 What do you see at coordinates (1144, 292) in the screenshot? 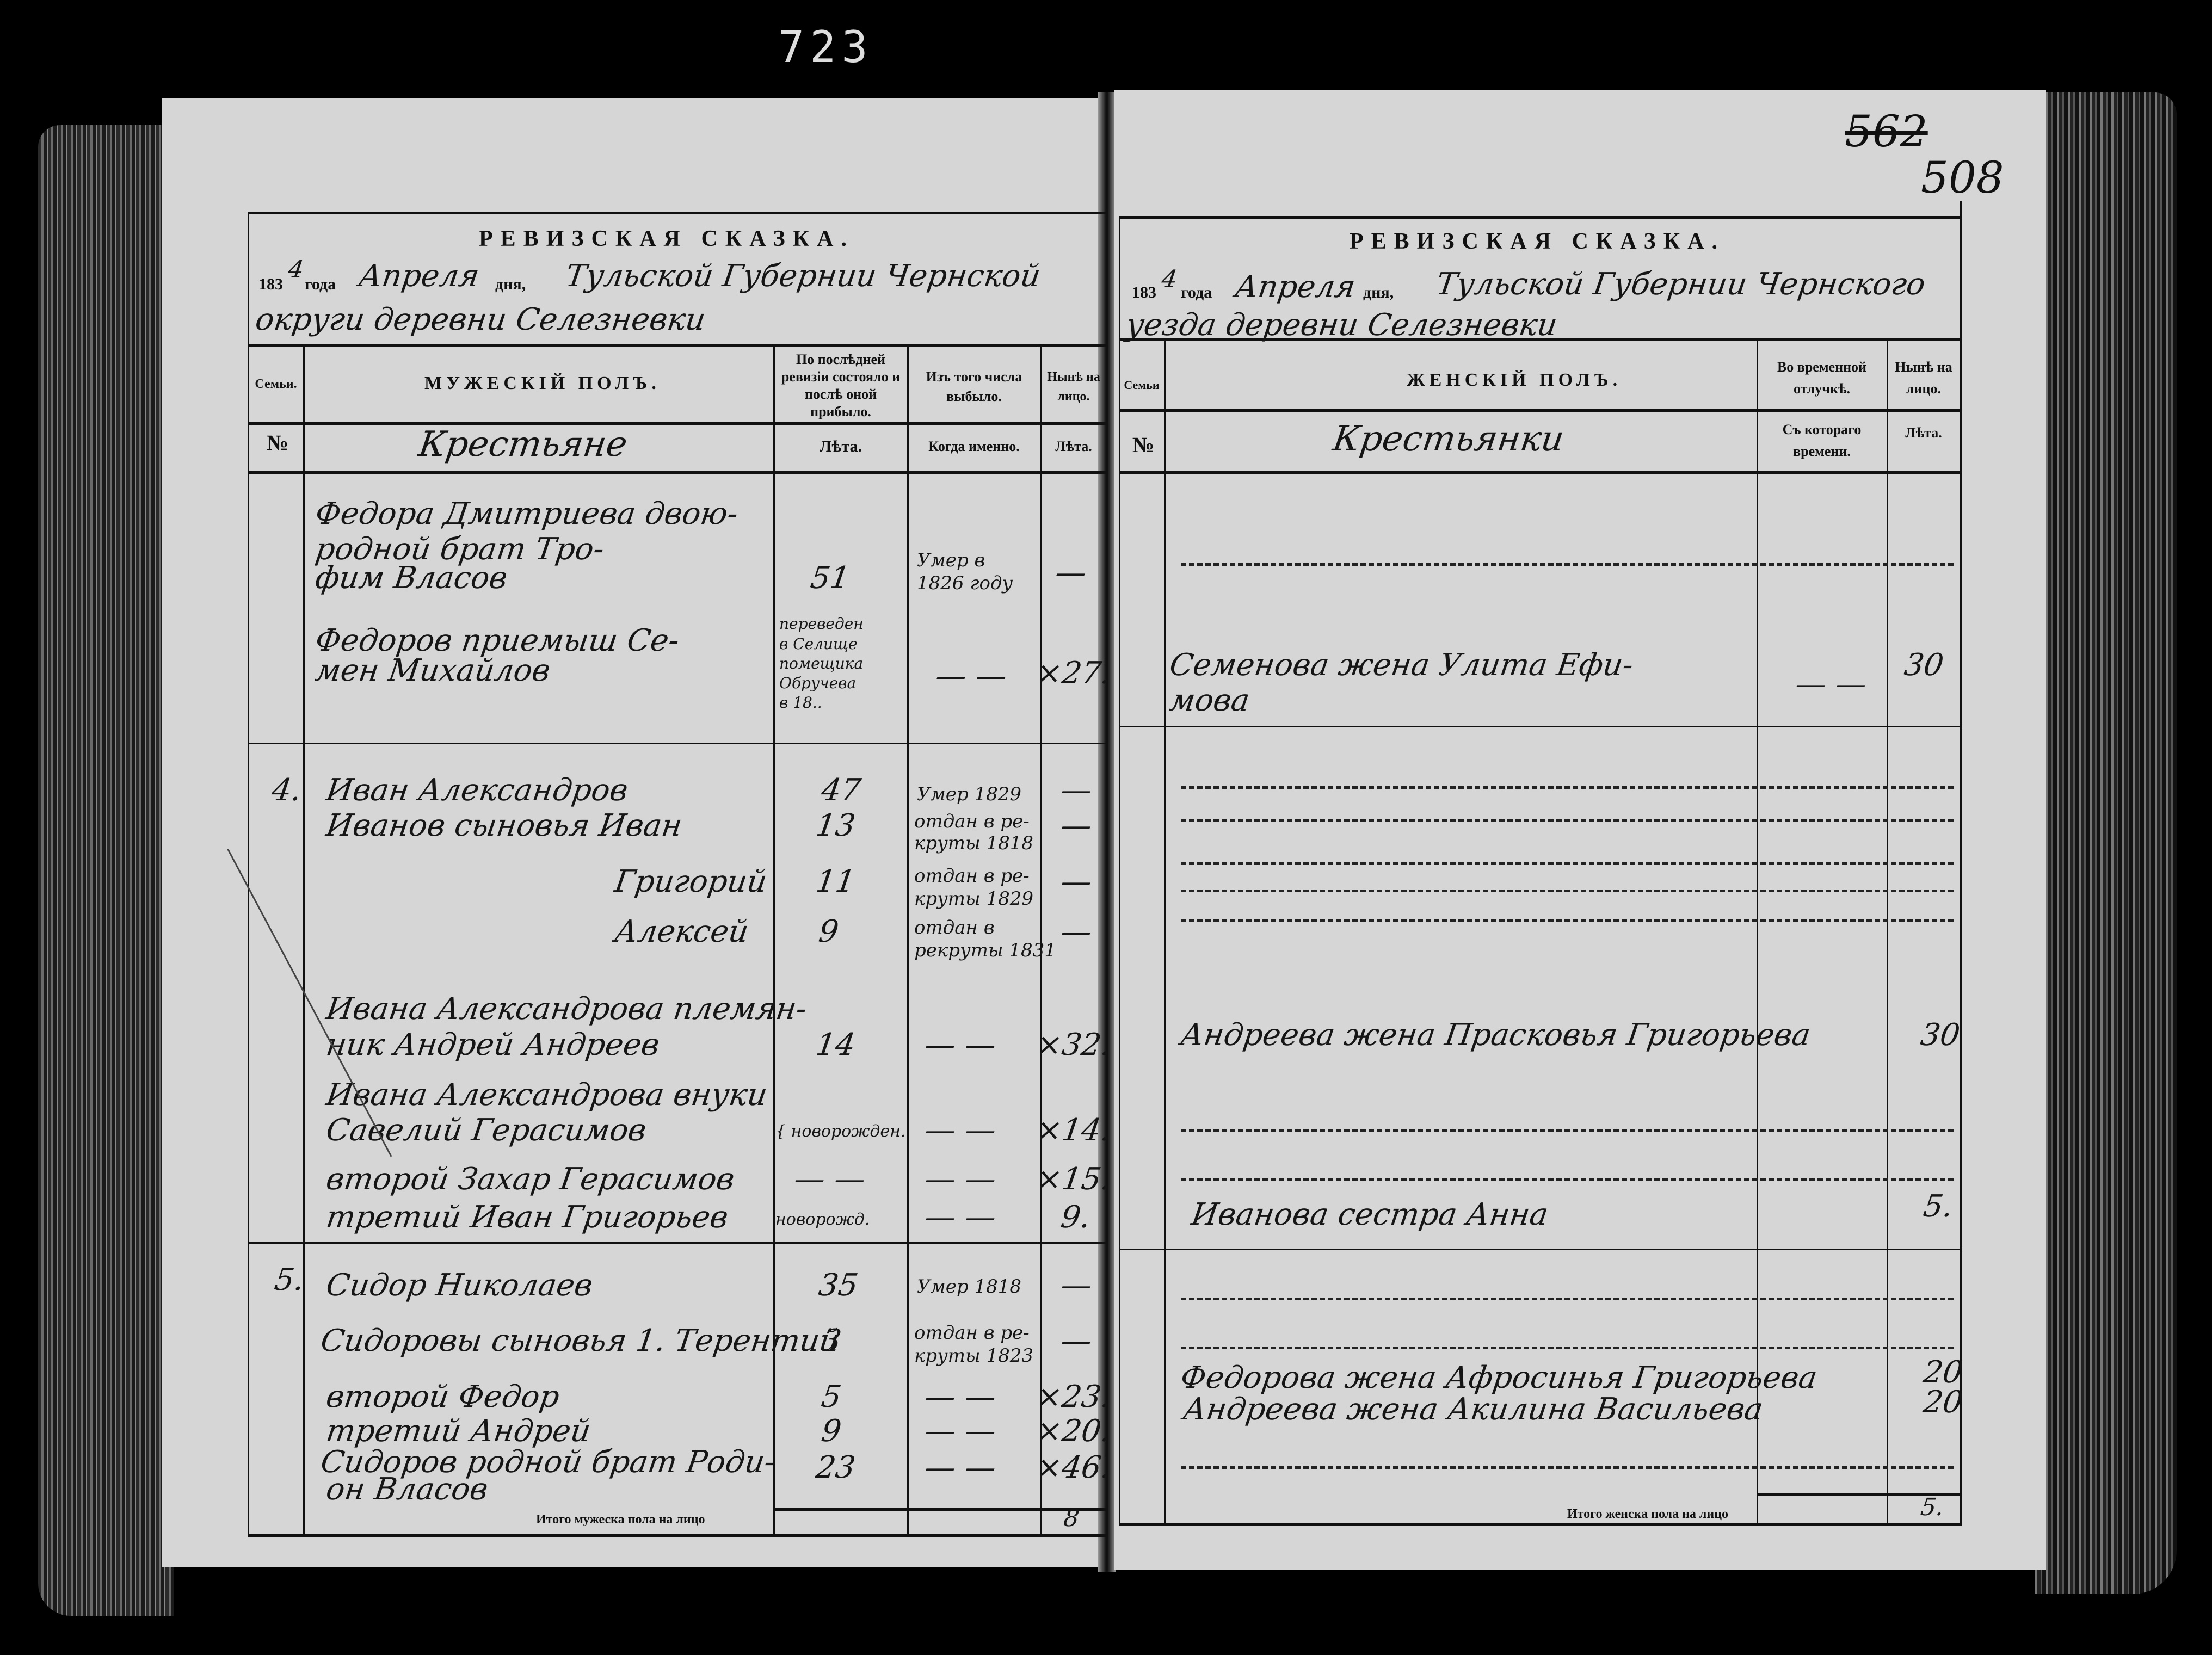
I see `year-printed: 183` at bounding box center [1144, 292].